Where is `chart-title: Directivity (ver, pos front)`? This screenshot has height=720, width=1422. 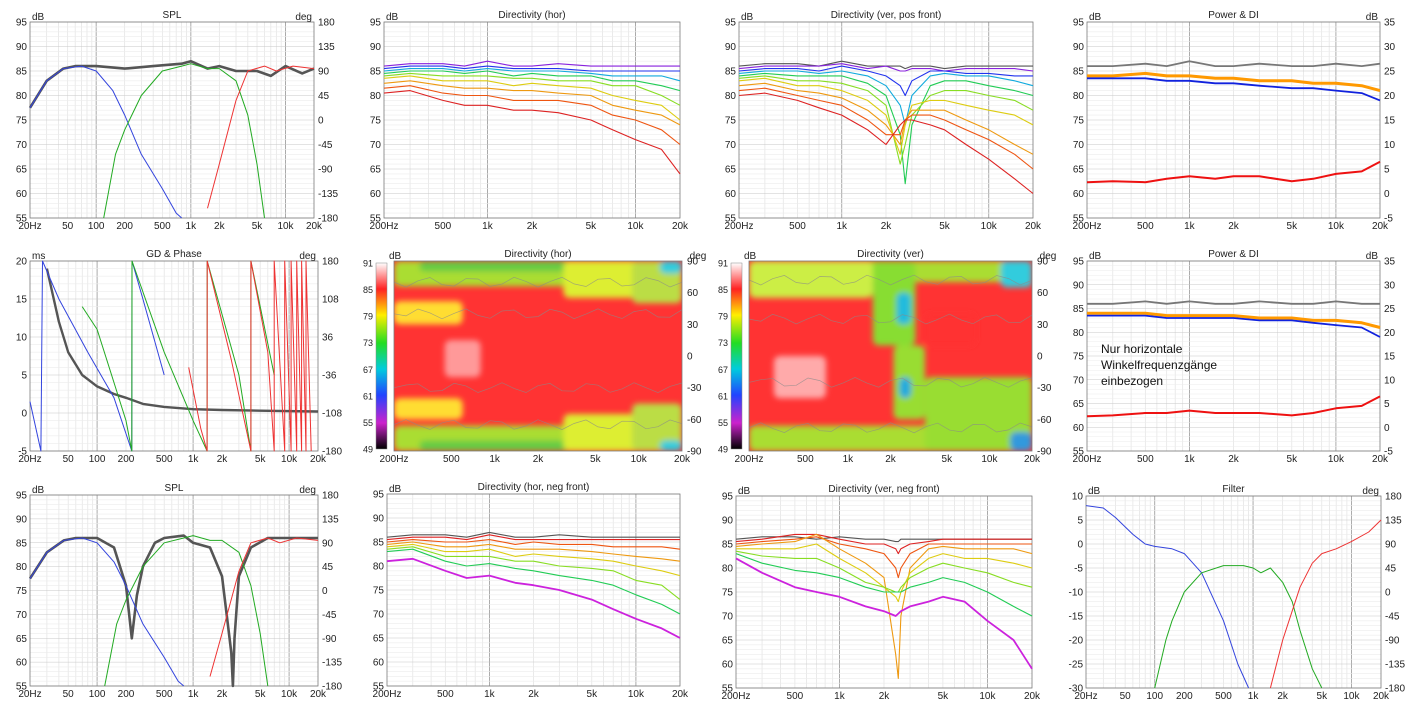
chart-title: Directivity (ver, pos front) is located at coordinates (886, 15).